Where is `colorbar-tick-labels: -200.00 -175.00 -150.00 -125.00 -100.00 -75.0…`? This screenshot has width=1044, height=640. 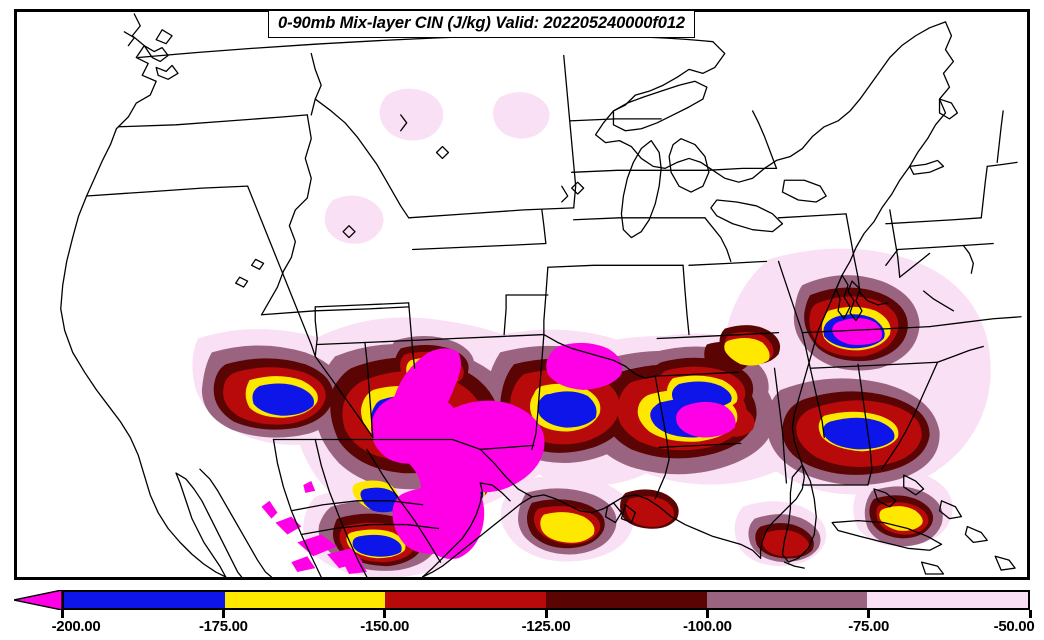 colorbar-tick-labels: -200.00 -175.00 -150.00 -125.00 -100.00 -75.0… is located at coordinates (522, 629).